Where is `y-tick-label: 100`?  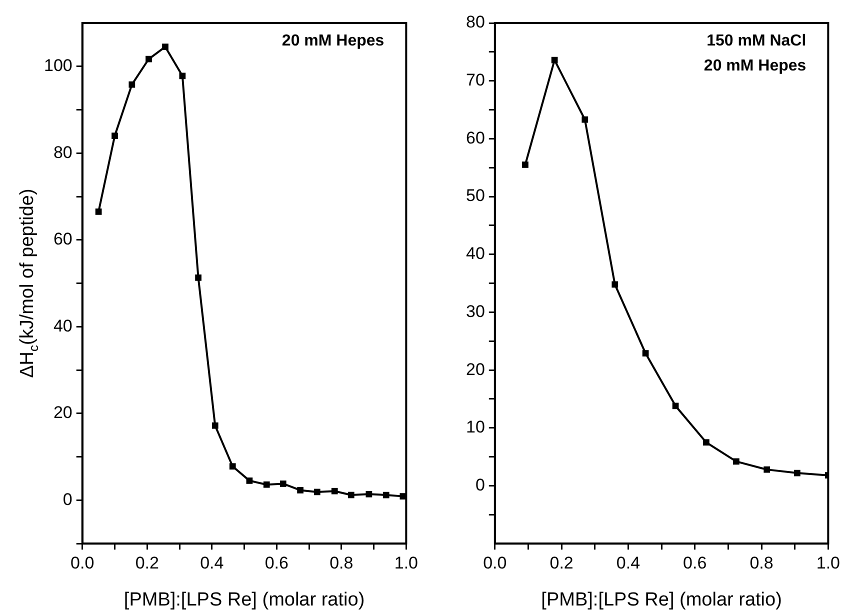 y-tick-label: 100 is located at coordinates (58, 66).